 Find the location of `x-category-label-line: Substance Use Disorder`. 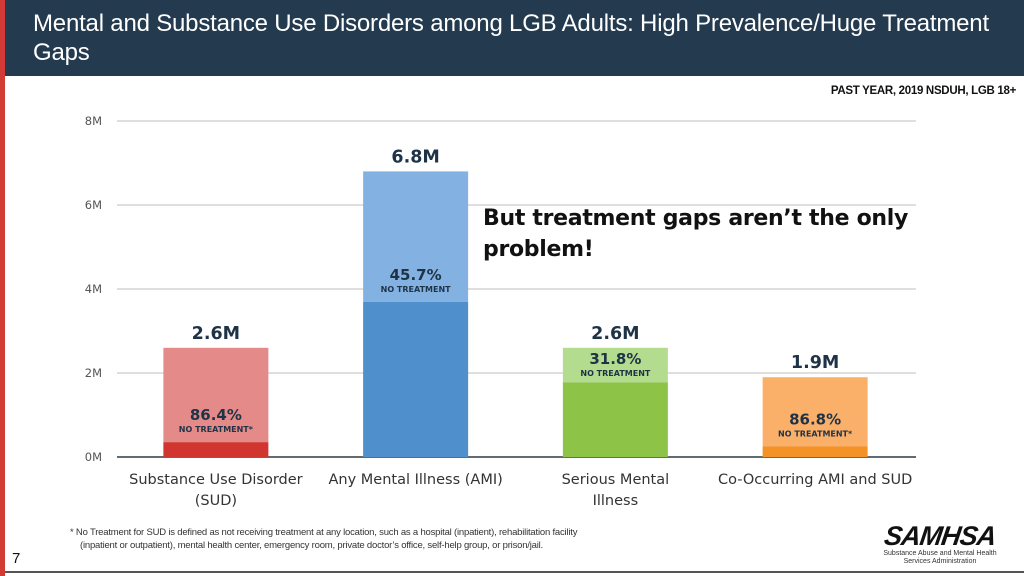

x-category-label-line: Substance Use Disorder is located at coordinates (216, 480).